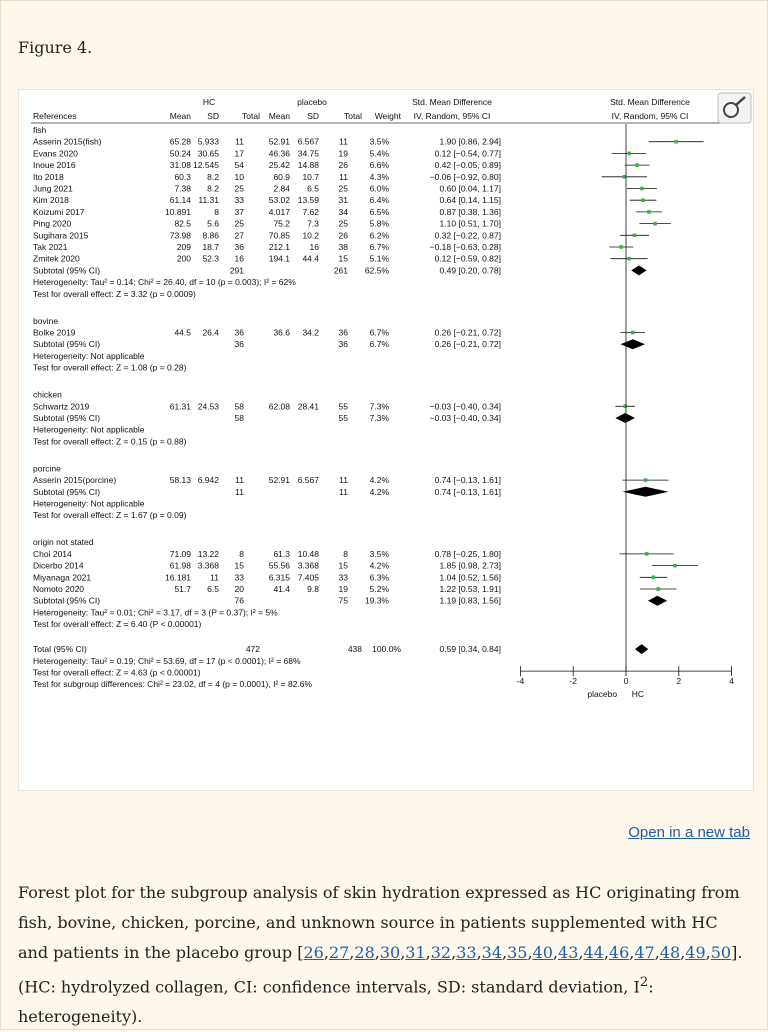 The image size is (768, 1032). What do you see at coordinates (380, 589) in the screenshot?
I see `weight: 5.2%` at bounding box center [380, 589].